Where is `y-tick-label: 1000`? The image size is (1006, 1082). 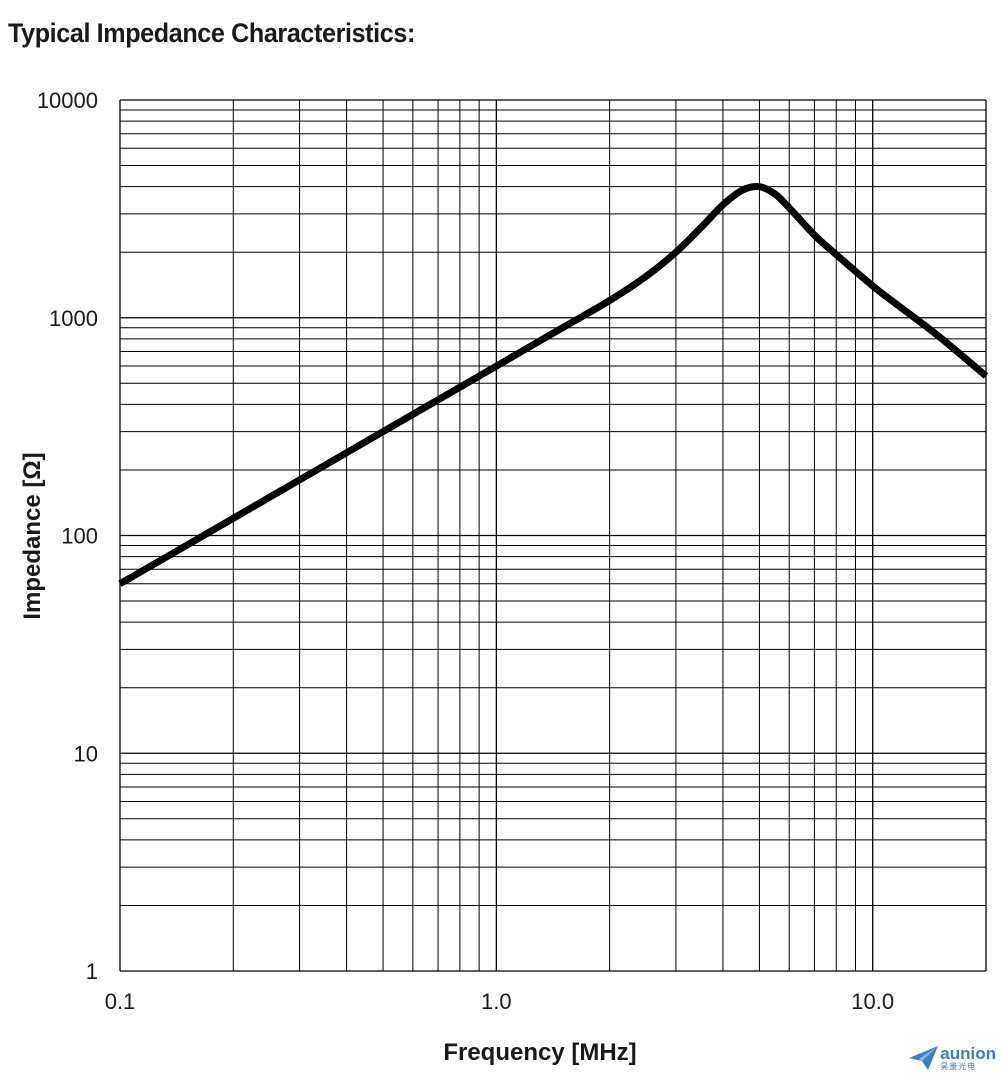 y-tick-label: 1000 is located at coordinates (73, 318).